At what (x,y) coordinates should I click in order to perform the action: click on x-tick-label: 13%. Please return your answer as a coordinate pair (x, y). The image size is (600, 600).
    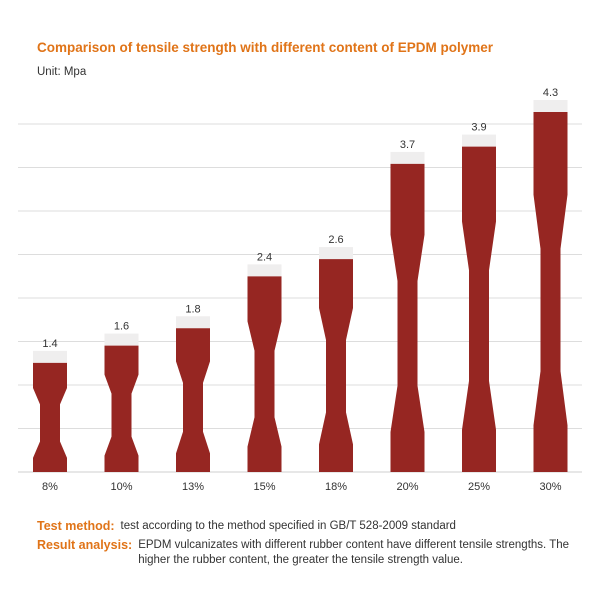
    Looking at the image, I should click on (193, 487).